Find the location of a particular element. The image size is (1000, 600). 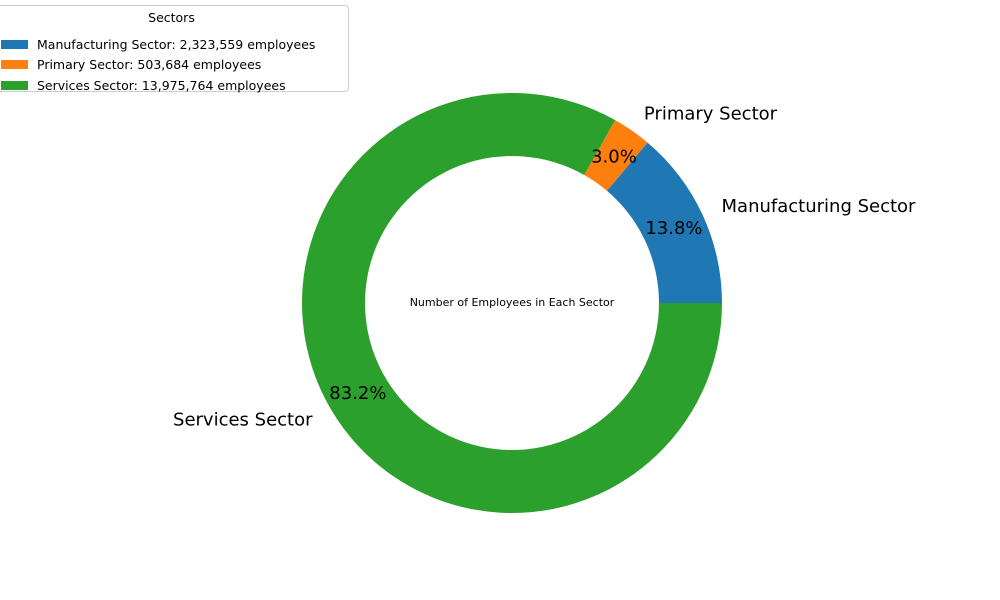

percent-label-services: 83.2% is located at coordinates (357, 393).